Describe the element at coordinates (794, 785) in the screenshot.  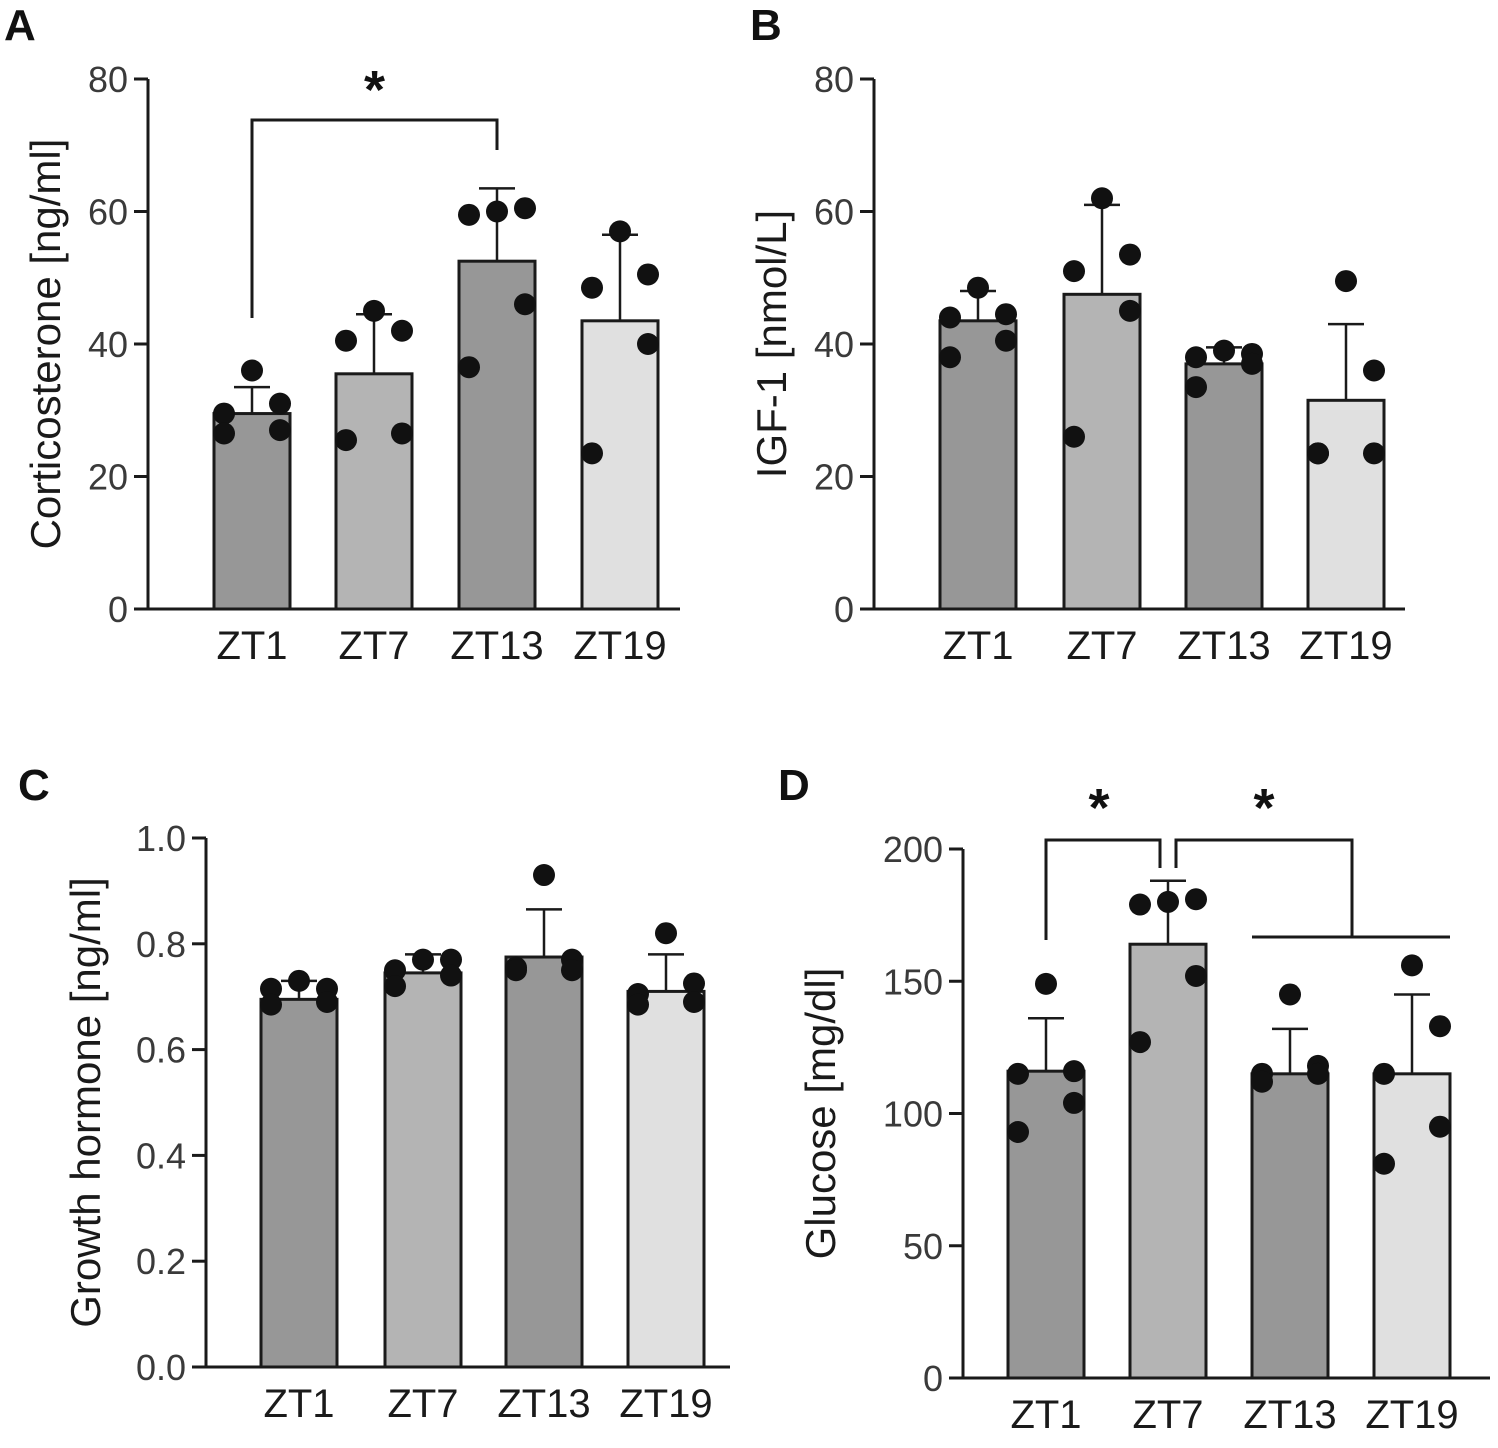
I see `panel-letter: D` at that location.